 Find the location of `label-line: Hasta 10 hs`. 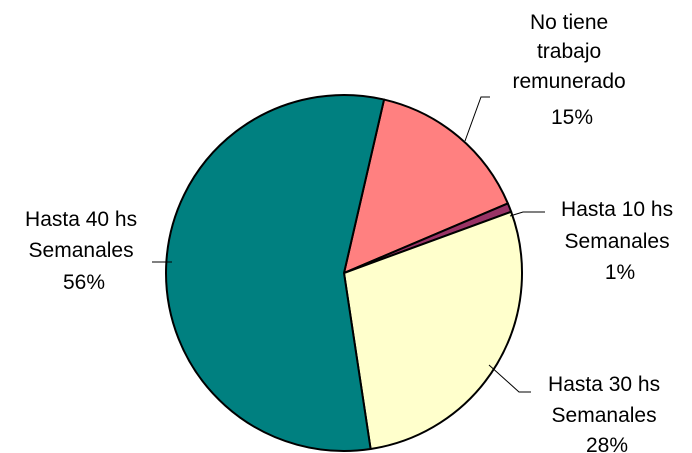

label-line: Hasta 10 hs is located at coordinates (617, 209).